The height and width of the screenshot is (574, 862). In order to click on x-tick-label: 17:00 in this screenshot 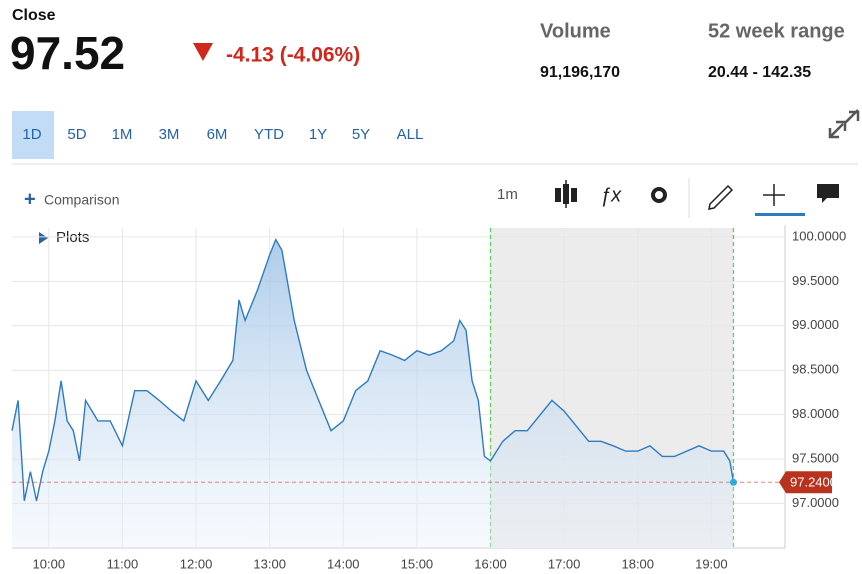, I will do `click(564, 563)`.